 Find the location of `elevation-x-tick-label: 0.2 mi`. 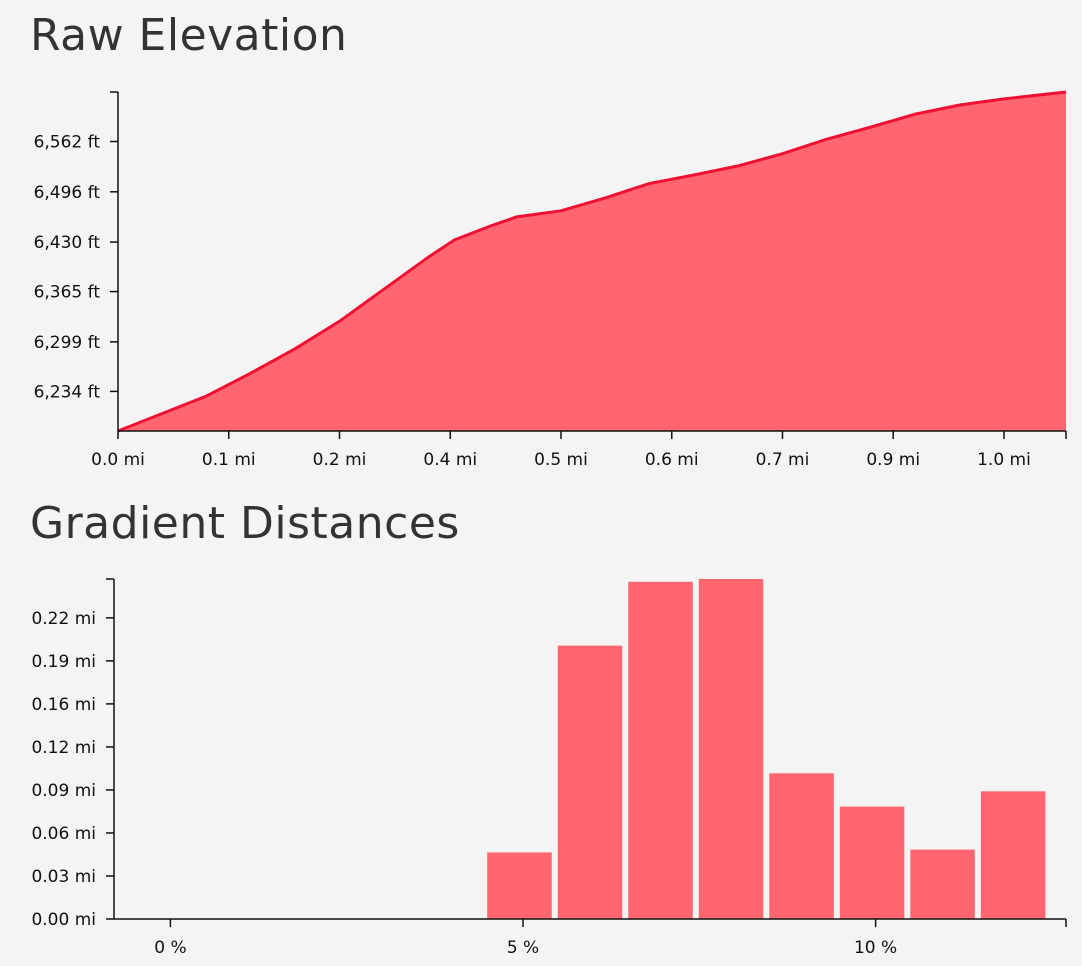

elevation-x-tick-label: 0.2 mi is located at coordinates (340, 460).